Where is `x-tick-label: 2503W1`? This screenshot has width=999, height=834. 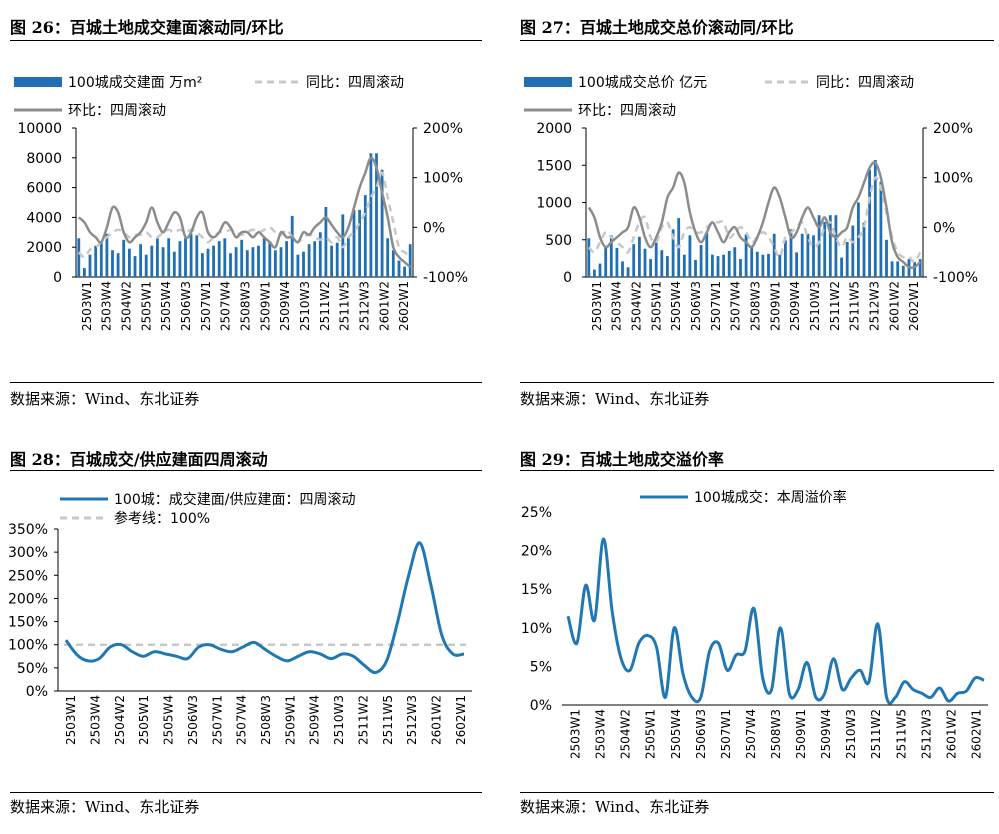
x-tick-label: 2503W1 is located at coordinates (71, 720).